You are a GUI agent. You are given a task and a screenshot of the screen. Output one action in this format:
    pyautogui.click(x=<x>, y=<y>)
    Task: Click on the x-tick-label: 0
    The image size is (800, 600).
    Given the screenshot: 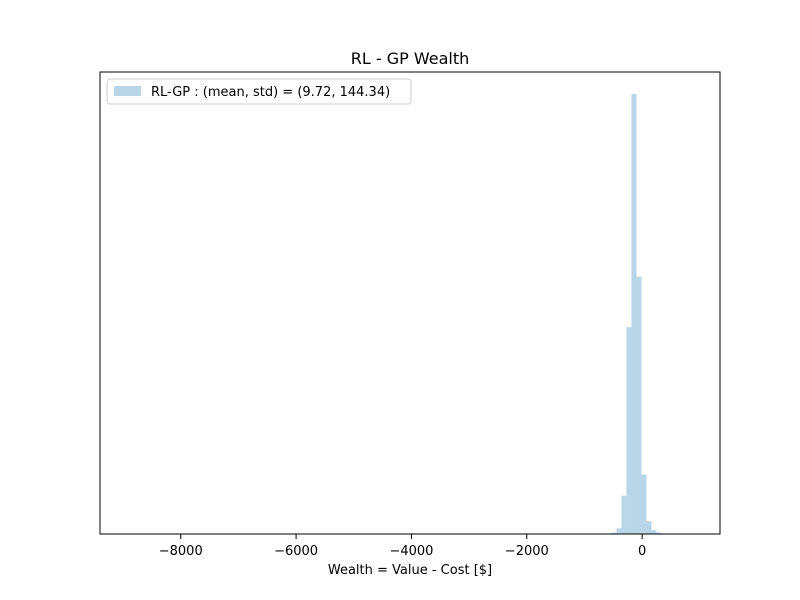 What is the action you would take?
    pyautogui.click(x=642, y=551)
    